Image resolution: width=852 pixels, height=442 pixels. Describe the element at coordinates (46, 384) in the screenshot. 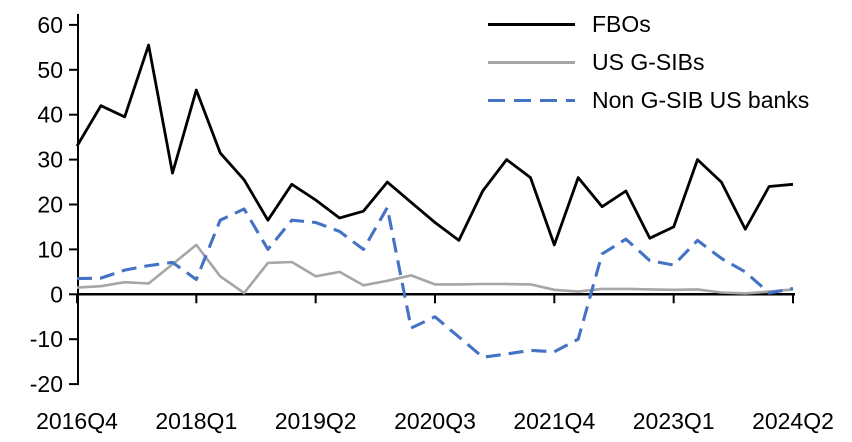

I see `y-tick-label--20: -20` at that location.